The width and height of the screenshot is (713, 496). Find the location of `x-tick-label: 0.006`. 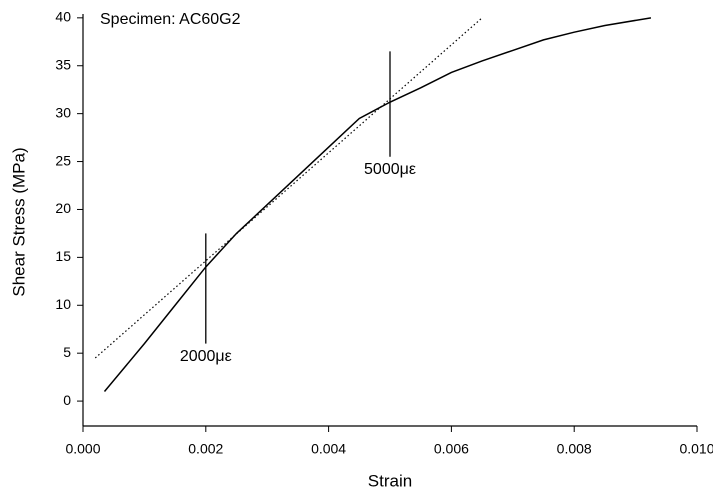

x-tick-label: 0.006 is located at coordinates (451, 449).